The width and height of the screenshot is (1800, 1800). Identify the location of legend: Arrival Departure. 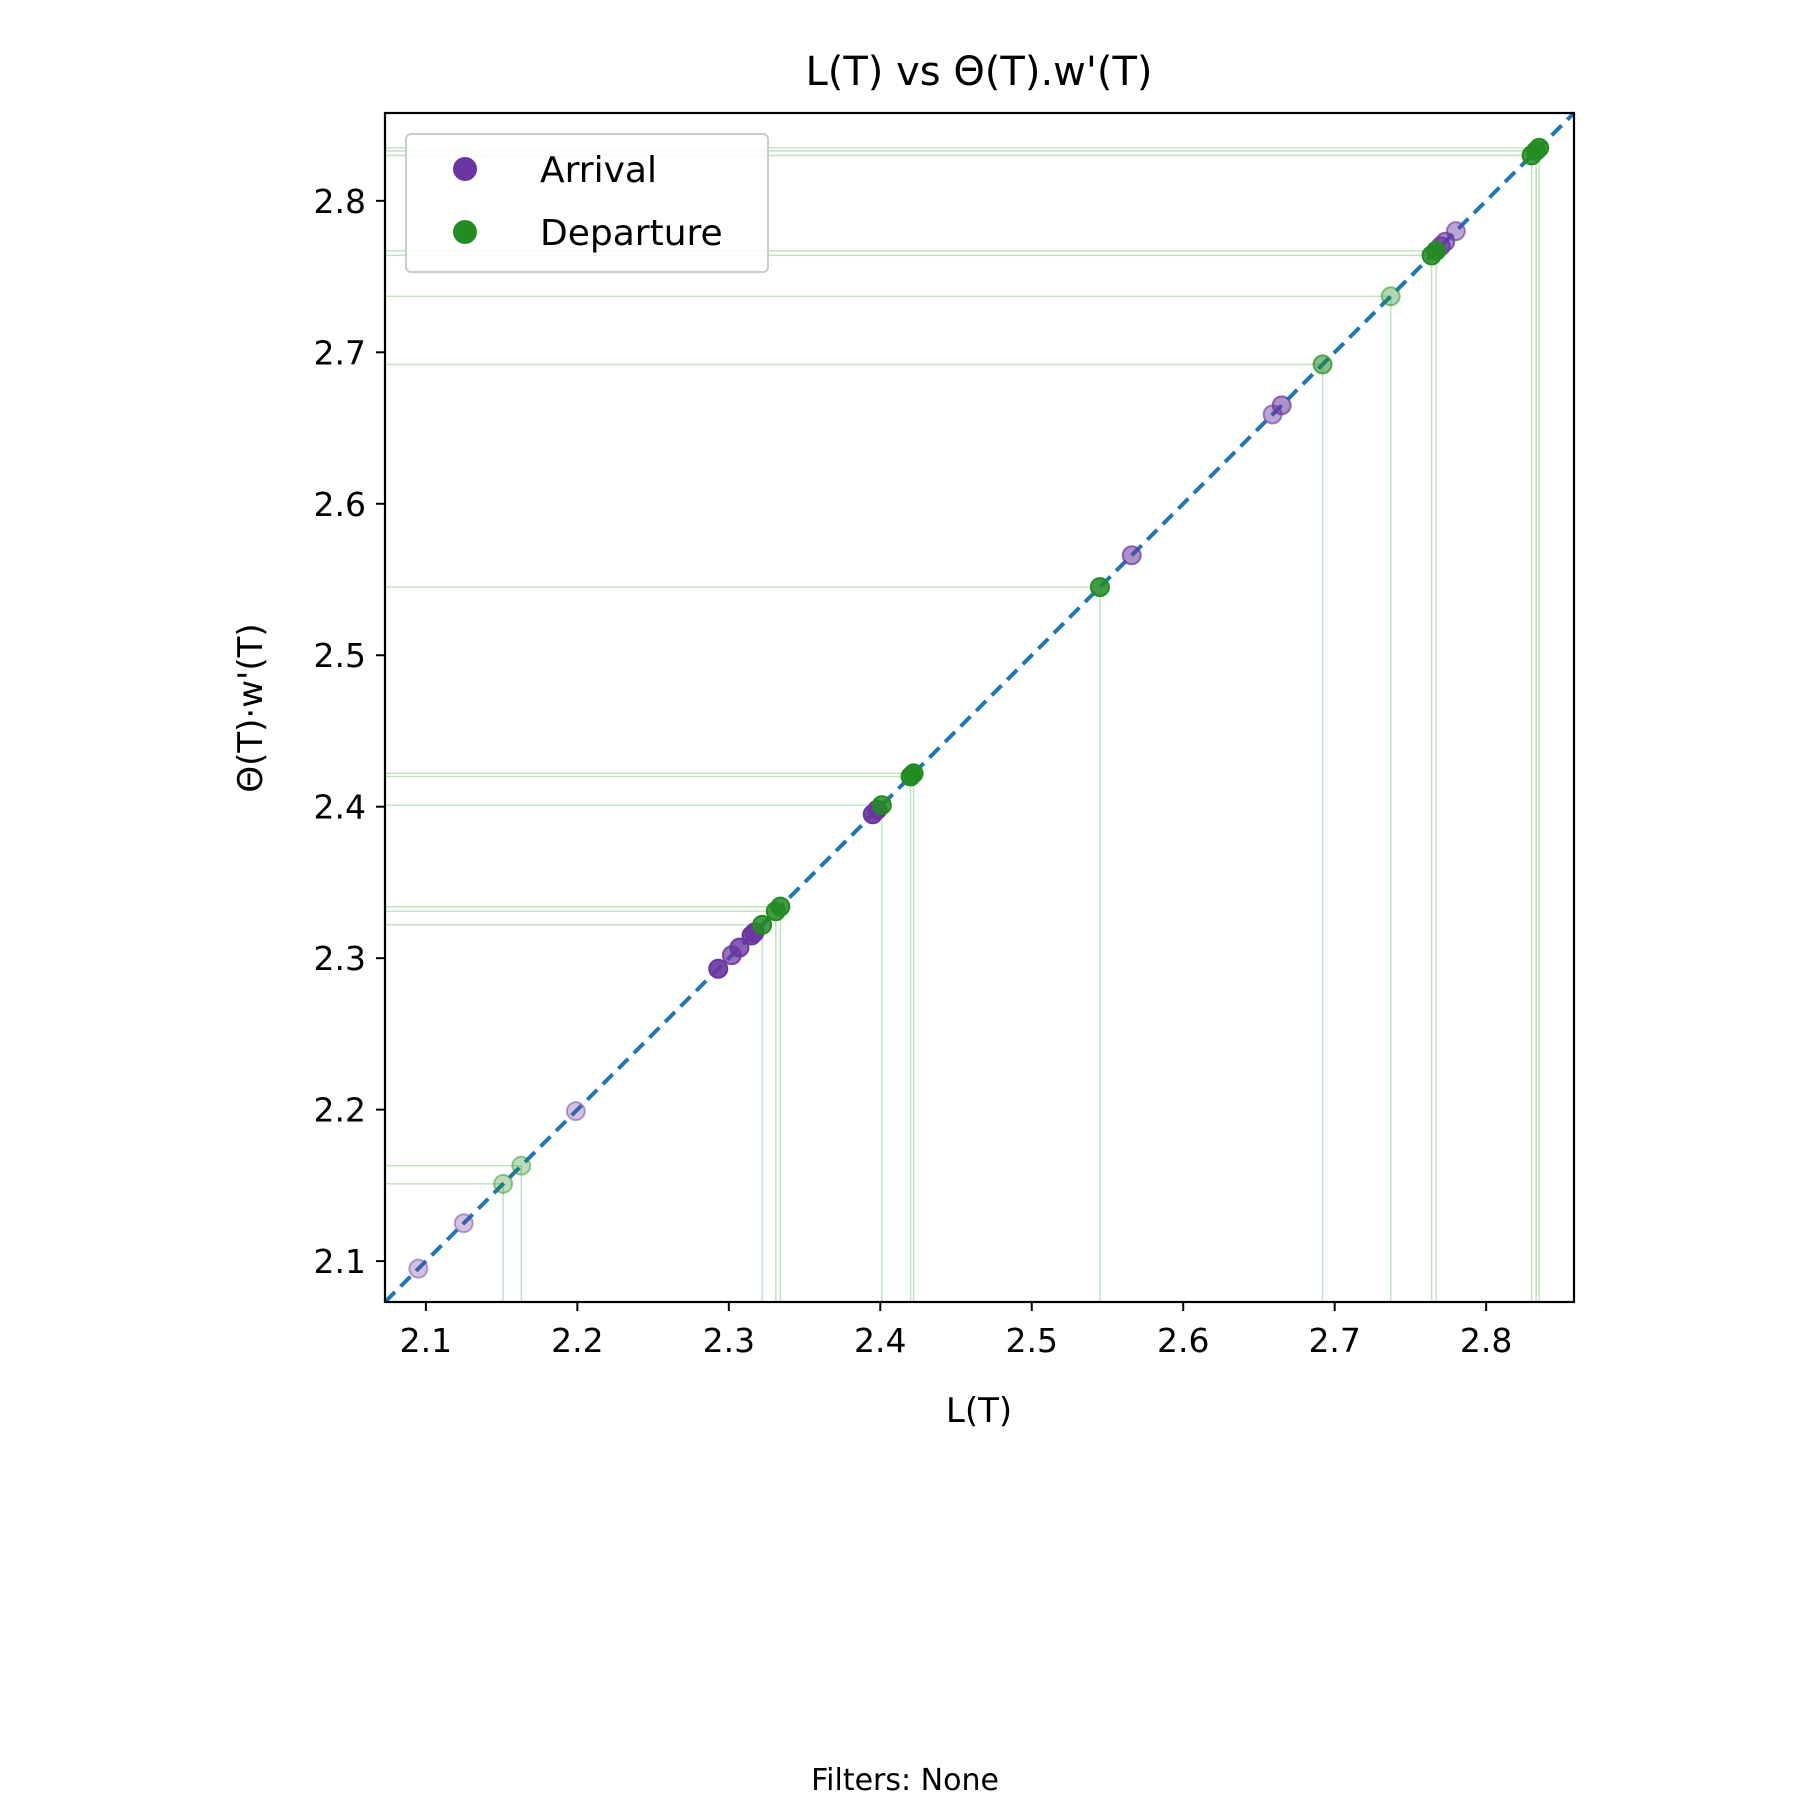
(587, 203).